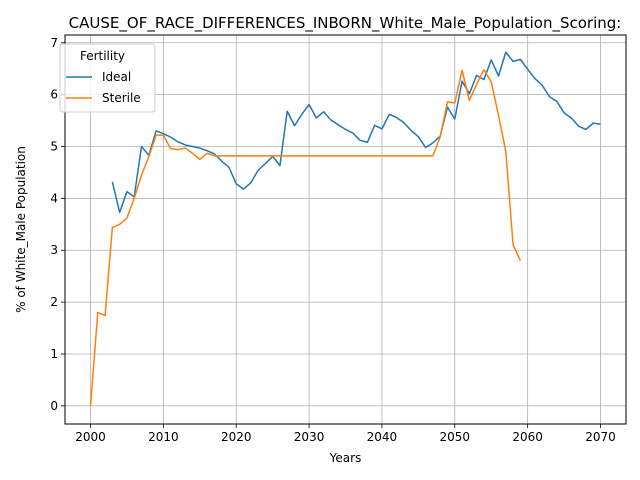 Image resolution: width=640 pixels, height=480 pixels. Describe the element at coordinates (54, 406) in the screenshot. I see `y-tick-label: 0` at that location.